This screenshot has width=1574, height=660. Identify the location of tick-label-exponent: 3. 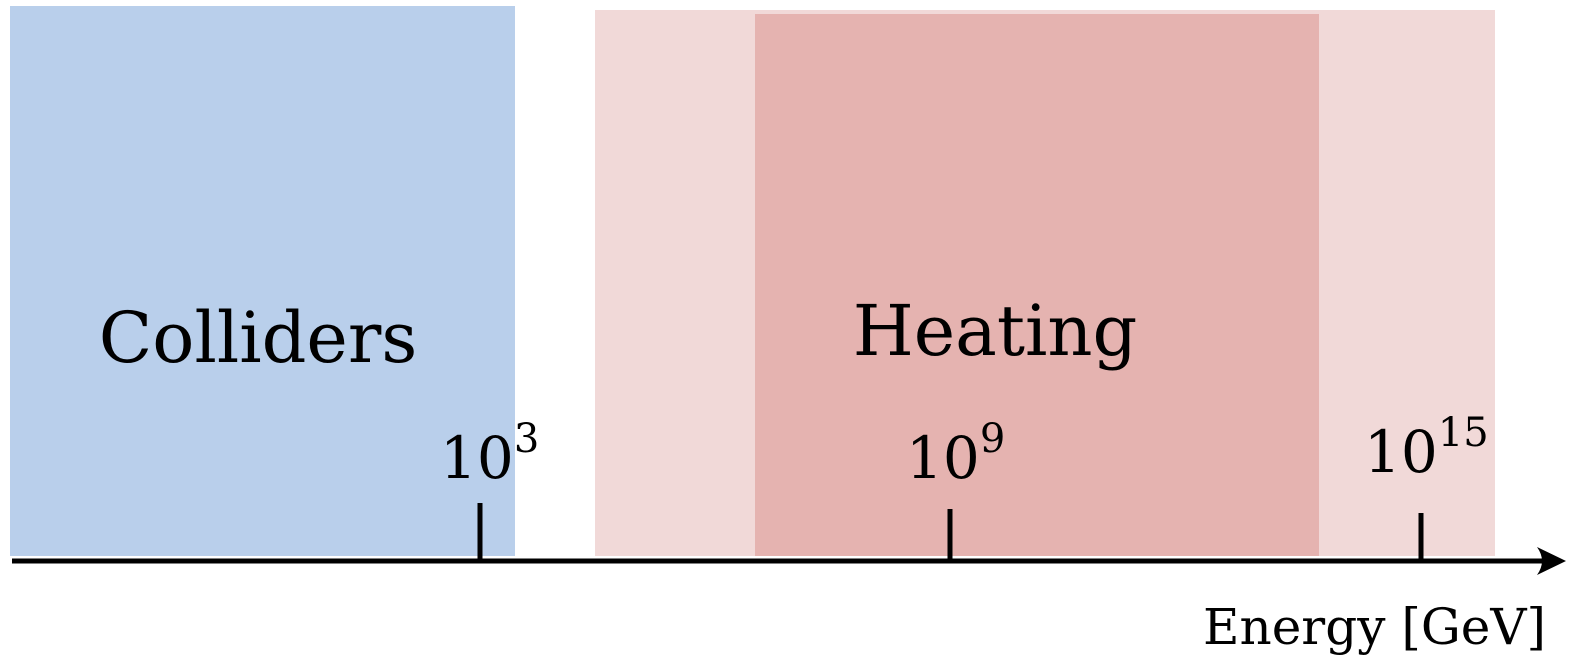
(526, 439).